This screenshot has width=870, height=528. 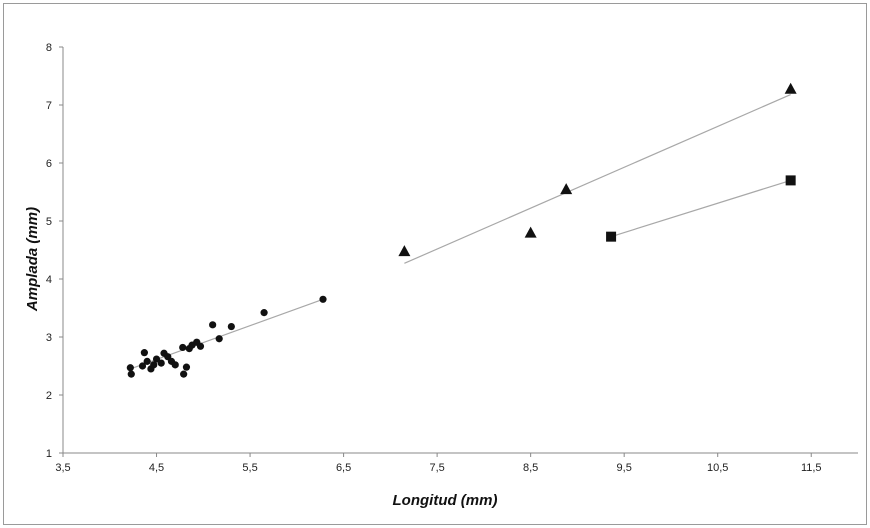 What do you see at coordinates (343, 468) in the screenshot?
I see `x-tick-label: 6,5` at bounding box center [343, 468].